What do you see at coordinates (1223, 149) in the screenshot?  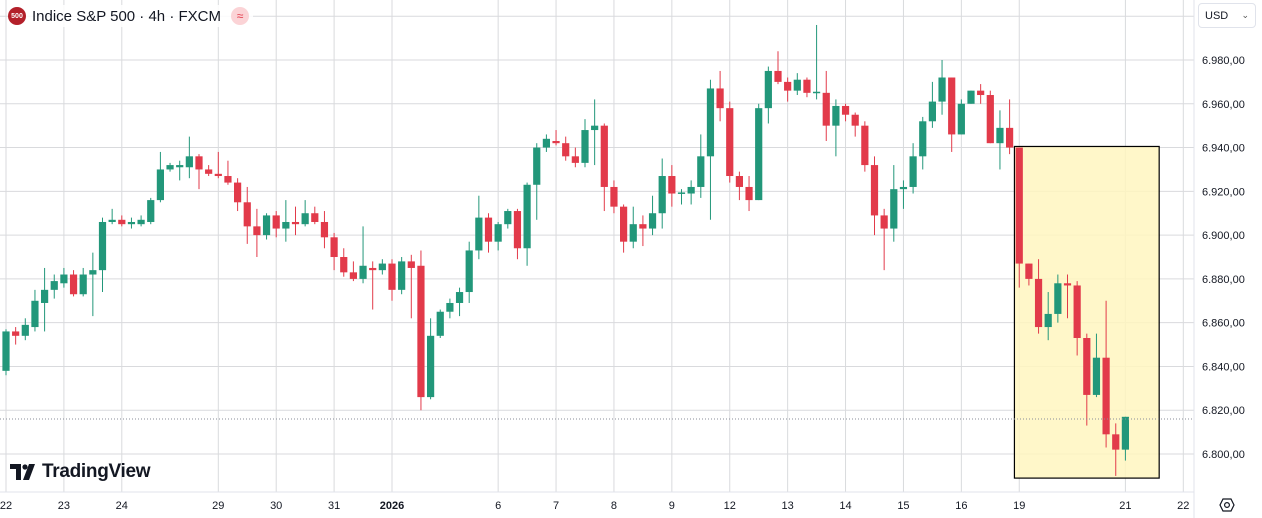 I see `price-tick-label: 6.940,00` at bounding box center [1223, 149].